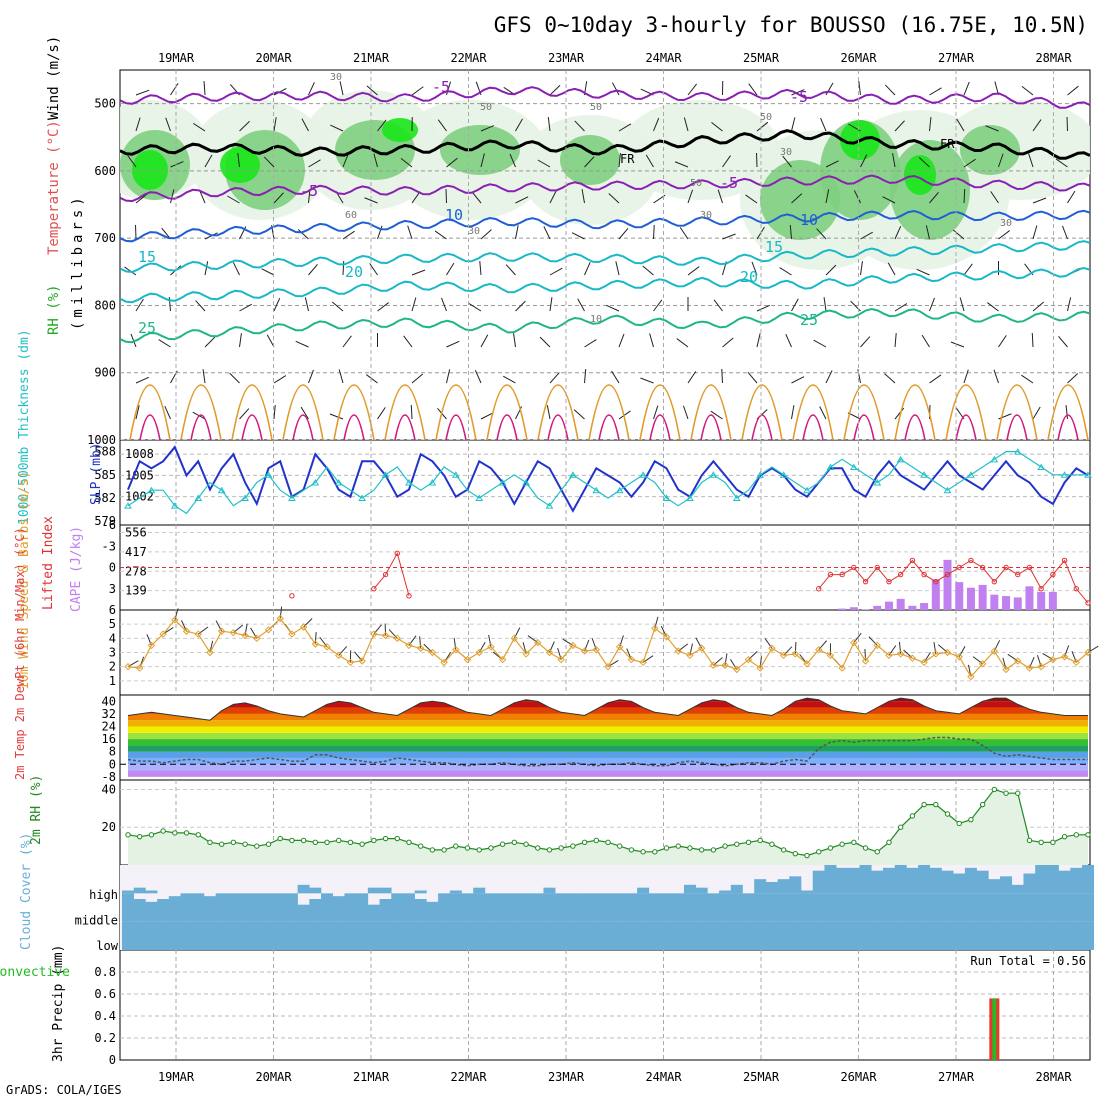  Describe the element at coordinates (139, 454) in the screenshot. I see `slp-tick: 1008` at that location.